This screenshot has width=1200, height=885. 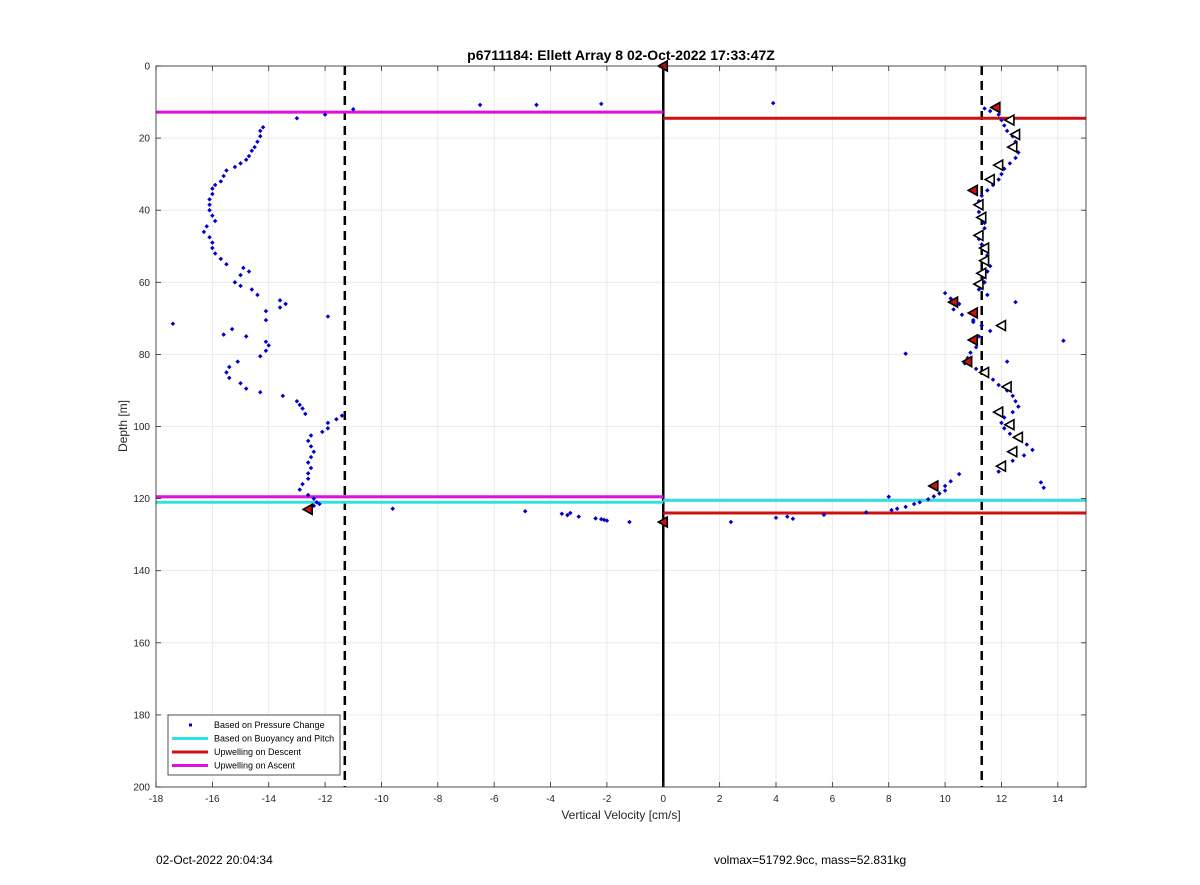 I want to click on x-tick-label: -4, so click(x=550, y=799).